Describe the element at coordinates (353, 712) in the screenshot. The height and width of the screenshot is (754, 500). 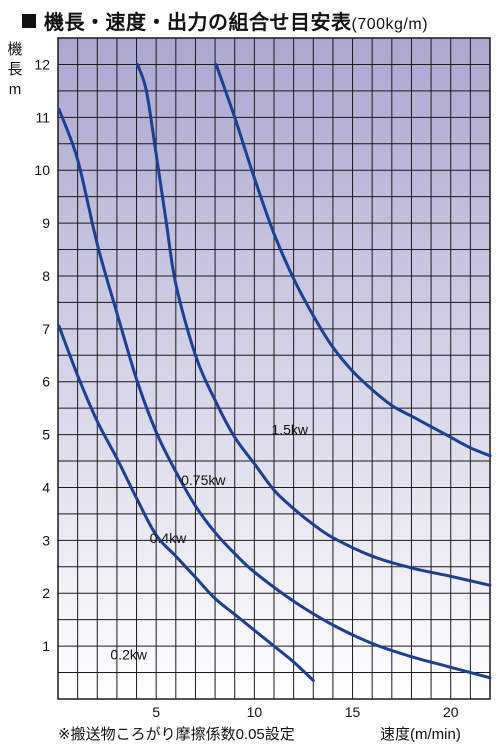
I see `x-tick-label: 15` at that location.